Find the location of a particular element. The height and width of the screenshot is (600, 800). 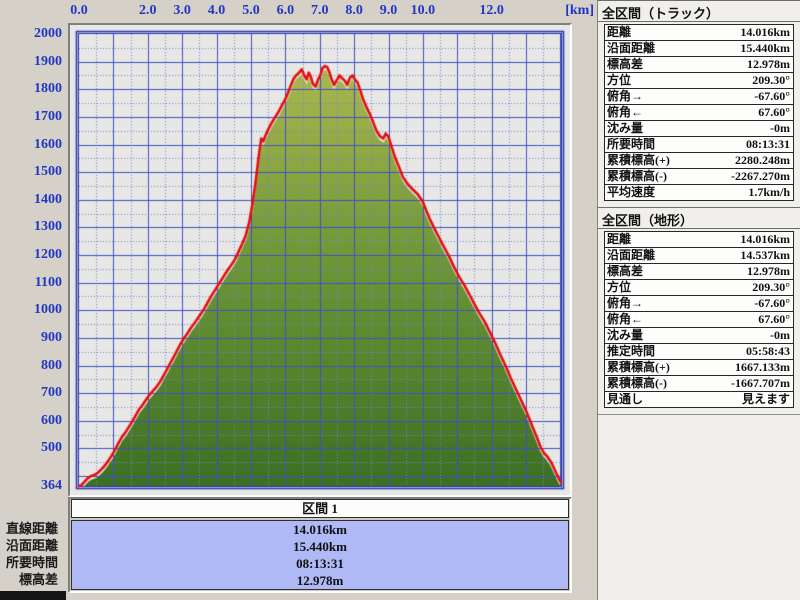

stat-label: 推定時間 is located at coordinates (631, 351).